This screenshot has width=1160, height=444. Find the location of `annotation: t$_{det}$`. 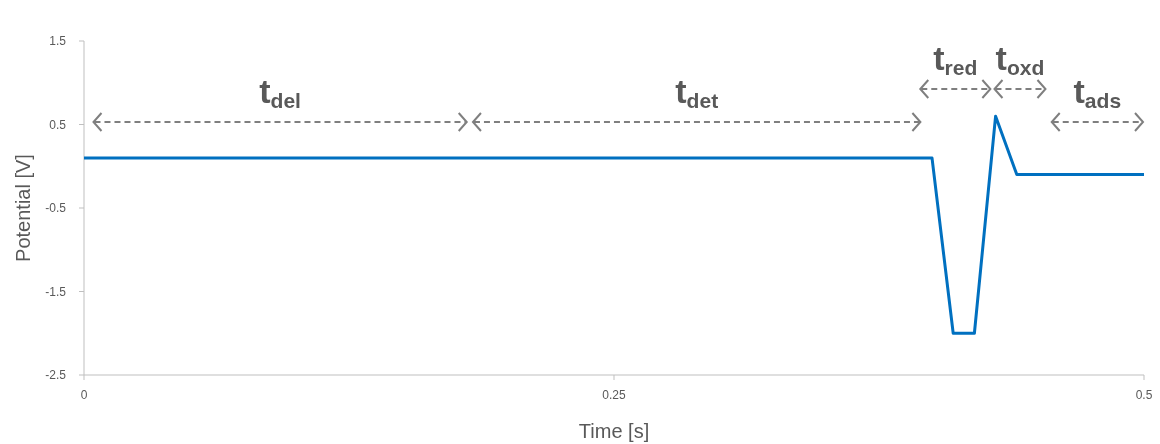

annotation: t$_{det}$ is located at coordinates (697, 92).